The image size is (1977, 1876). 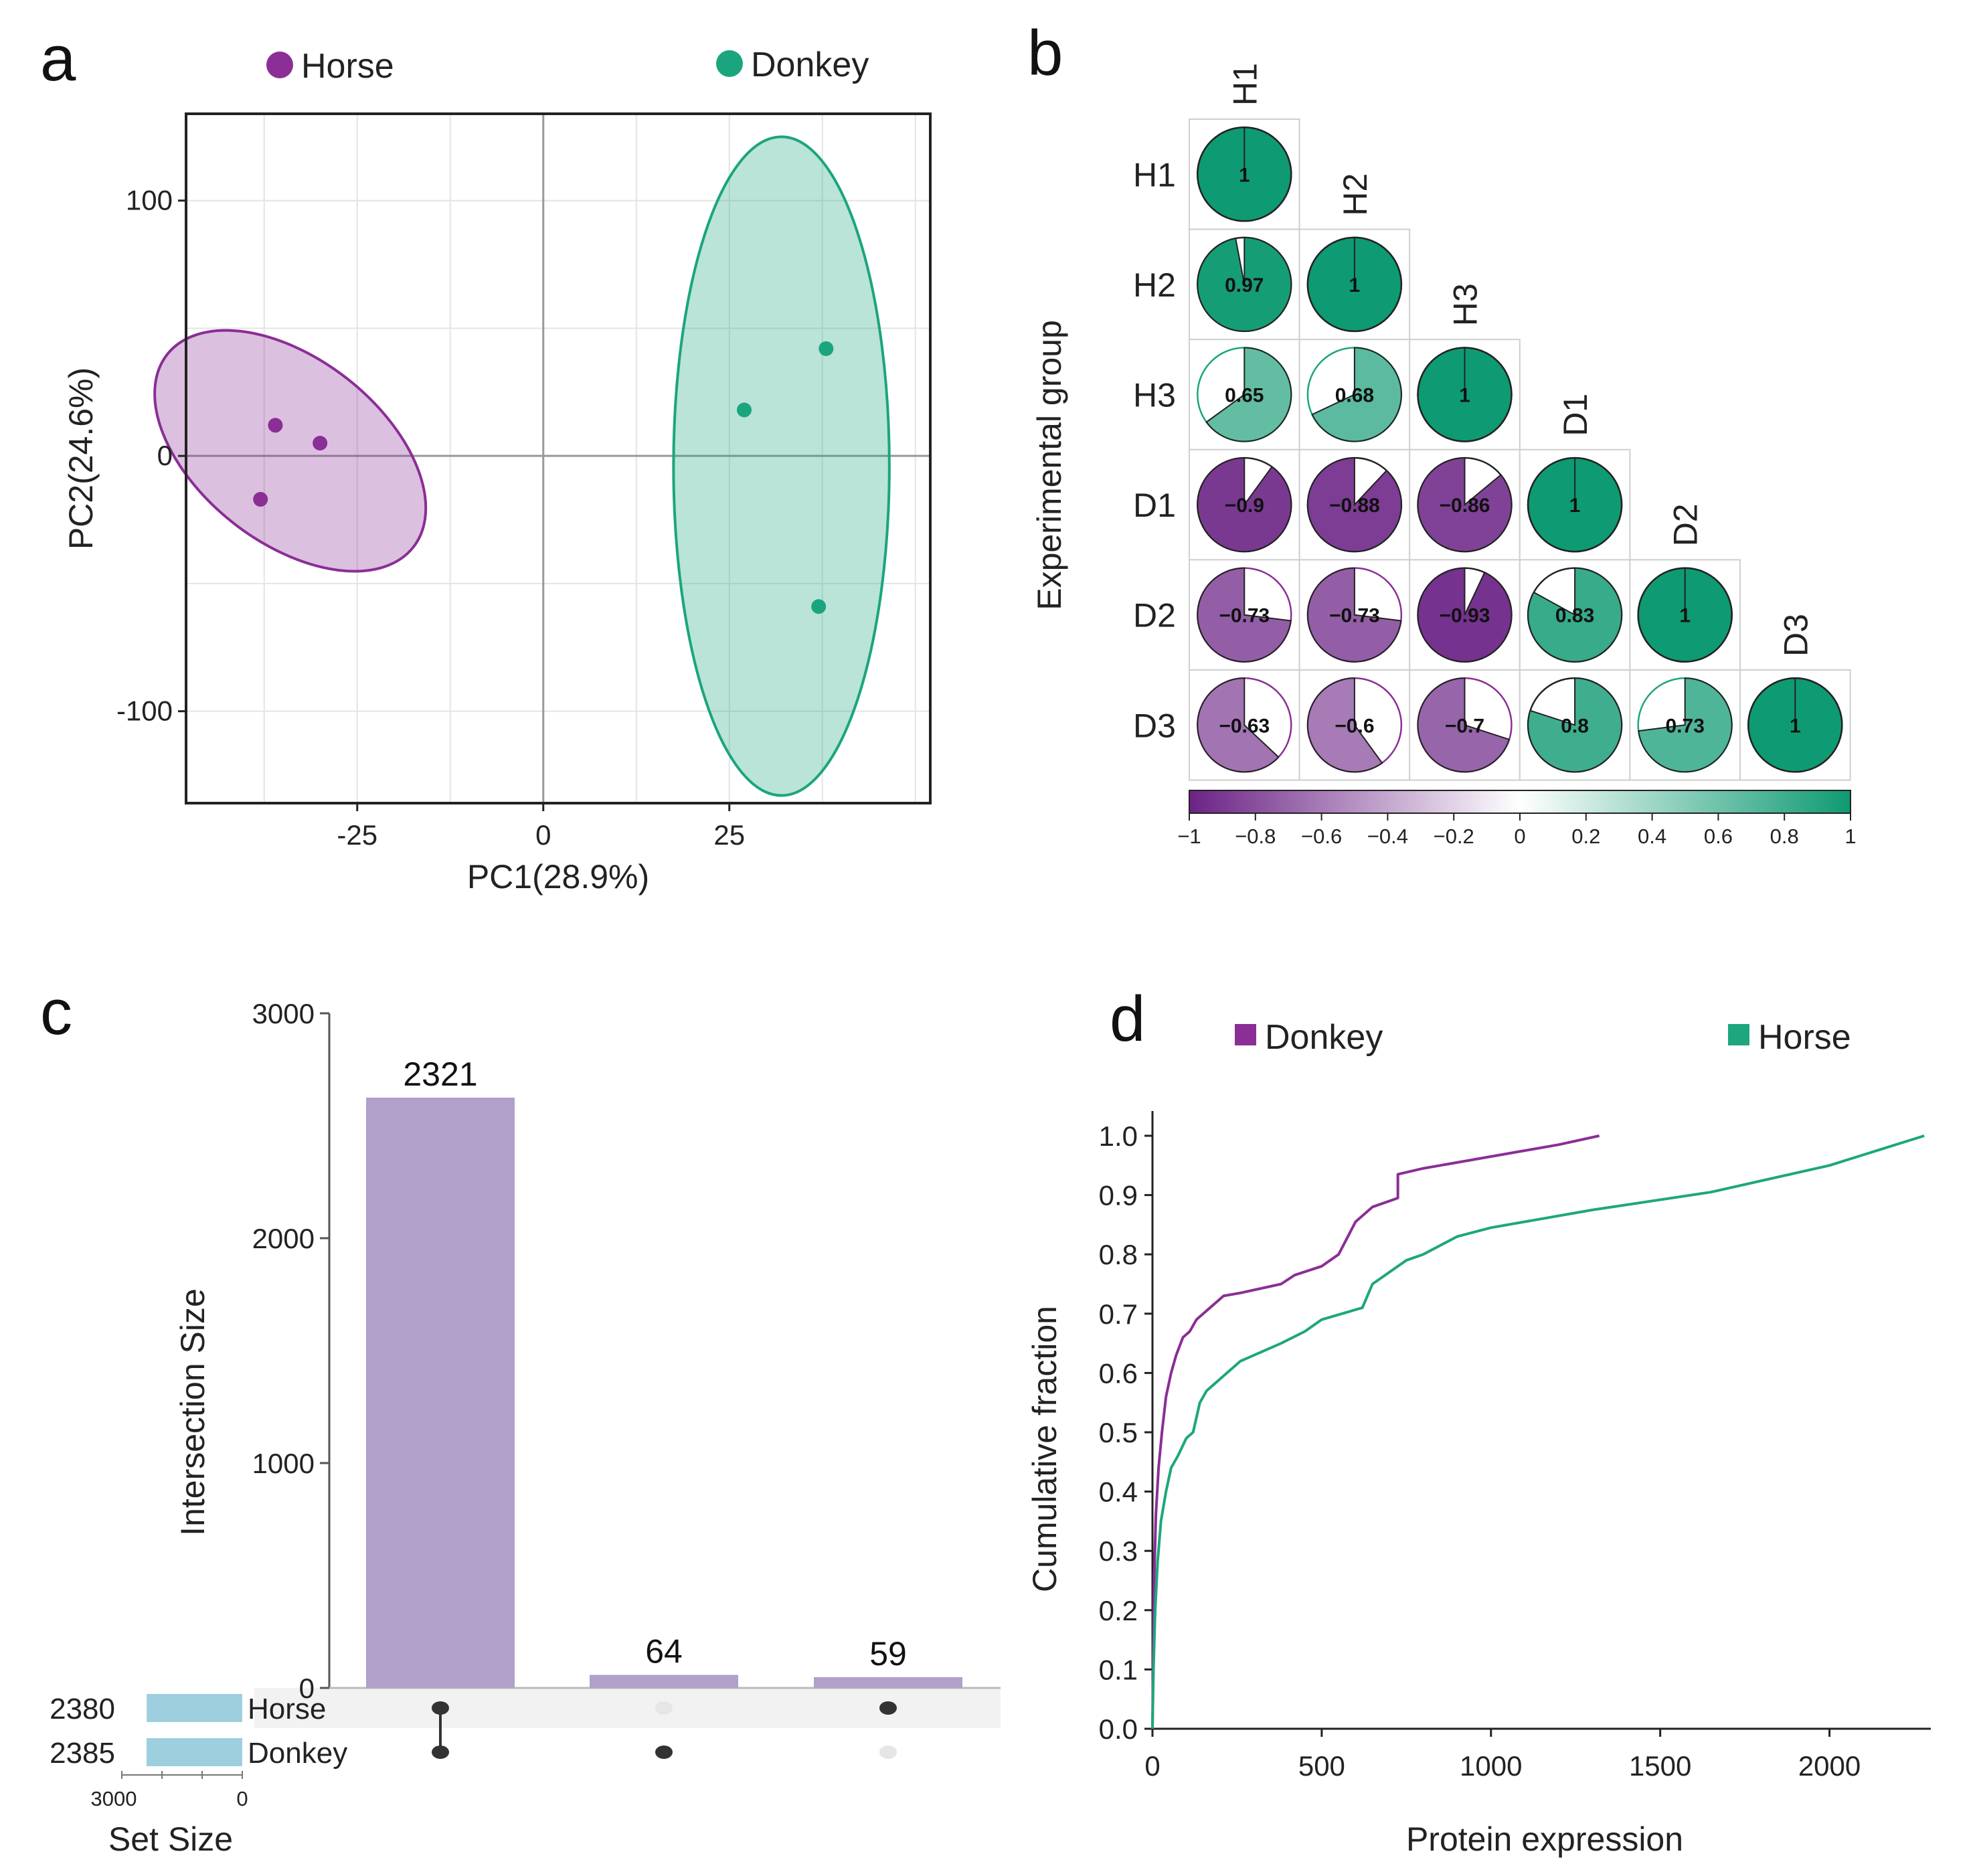 I want to click on legend-donkey-label: Donkey, so click(x=810, y=65).